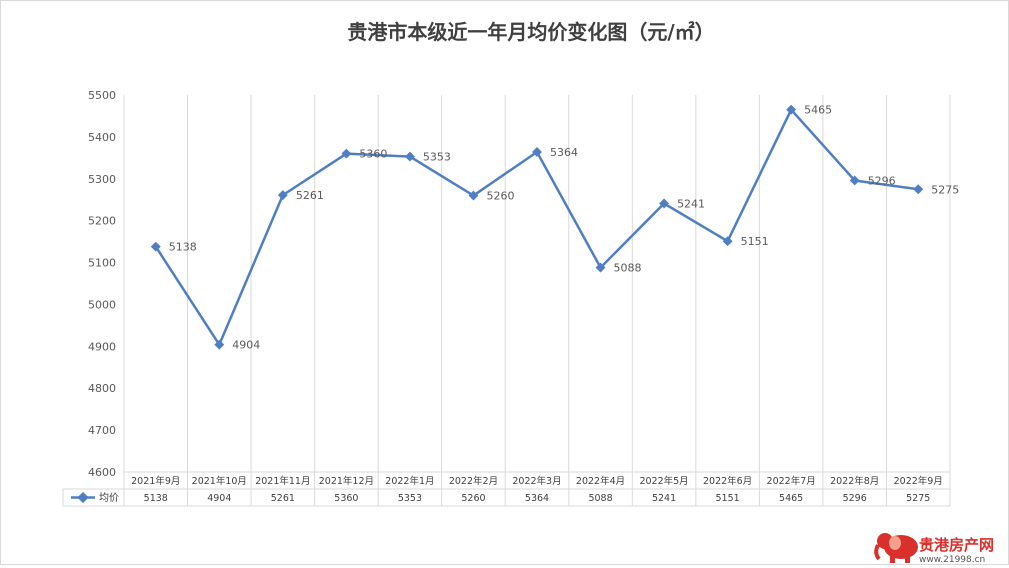 The width and height of the screenshot is (1009, 568). I want to click on x-tick-label: 2022年6月, so click(727, 481).